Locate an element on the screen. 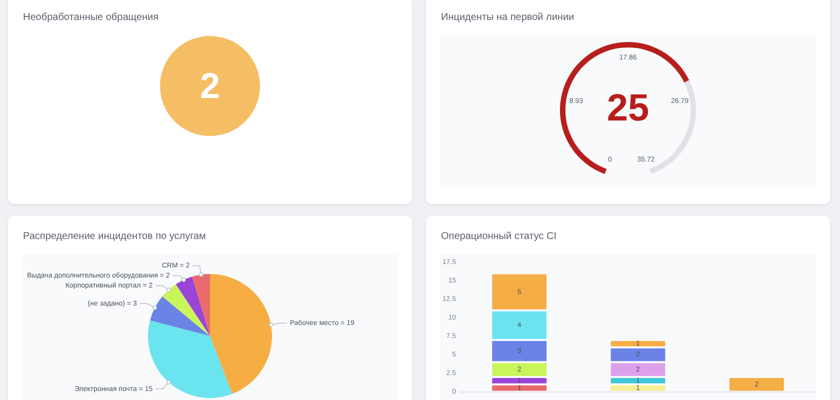 Image resolution: width=840 pixels, height=400 pixels. text: Необработанные обращения is located at coordinates (90, 18).